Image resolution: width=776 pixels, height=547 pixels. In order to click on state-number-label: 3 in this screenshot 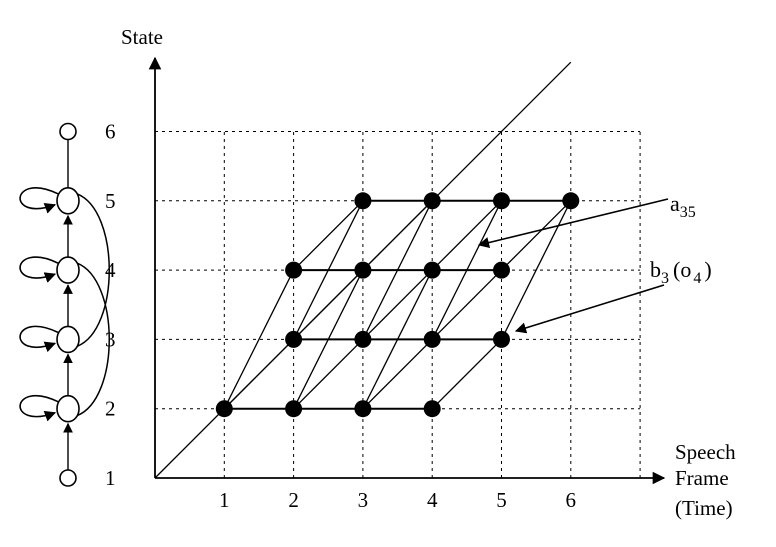, I will do `click(110, 339)`.